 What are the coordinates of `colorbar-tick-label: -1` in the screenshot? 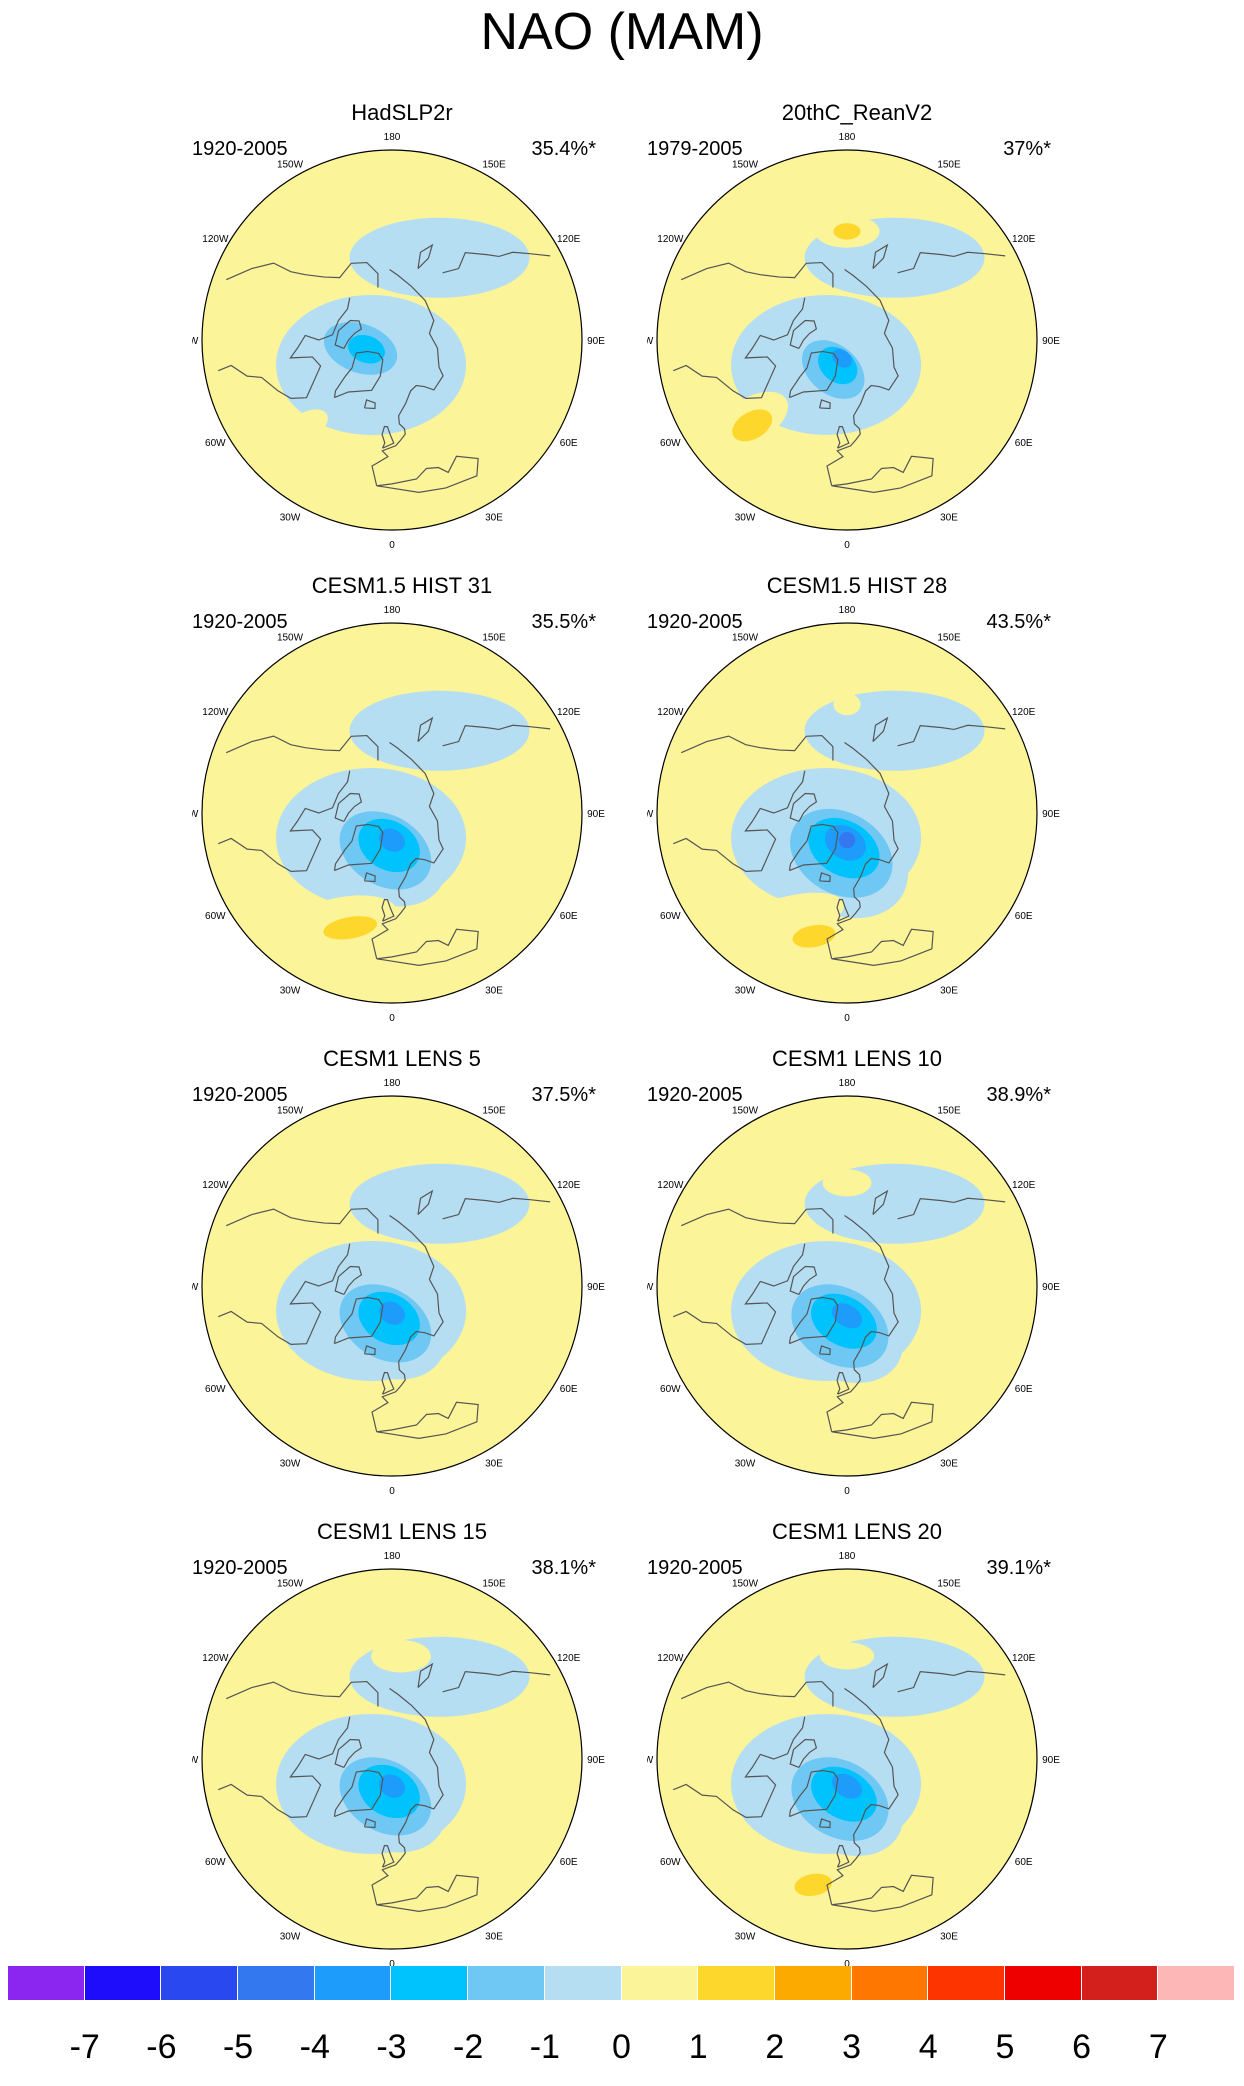 It's located at (544, 2047).